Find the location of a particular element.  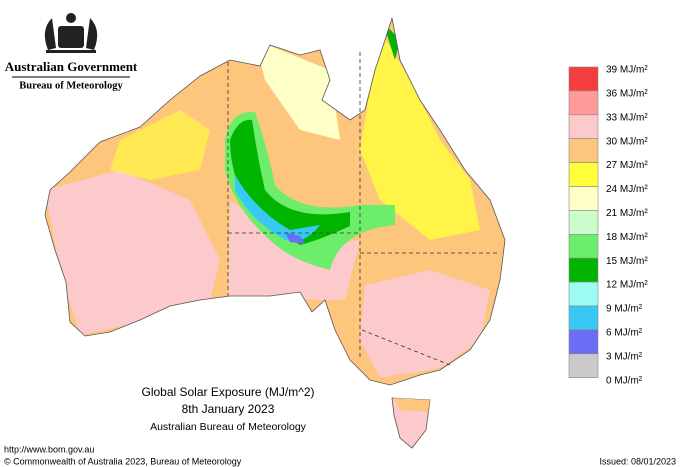

legend-label: 9 MJ/m² is located at coordinates (624, 309).